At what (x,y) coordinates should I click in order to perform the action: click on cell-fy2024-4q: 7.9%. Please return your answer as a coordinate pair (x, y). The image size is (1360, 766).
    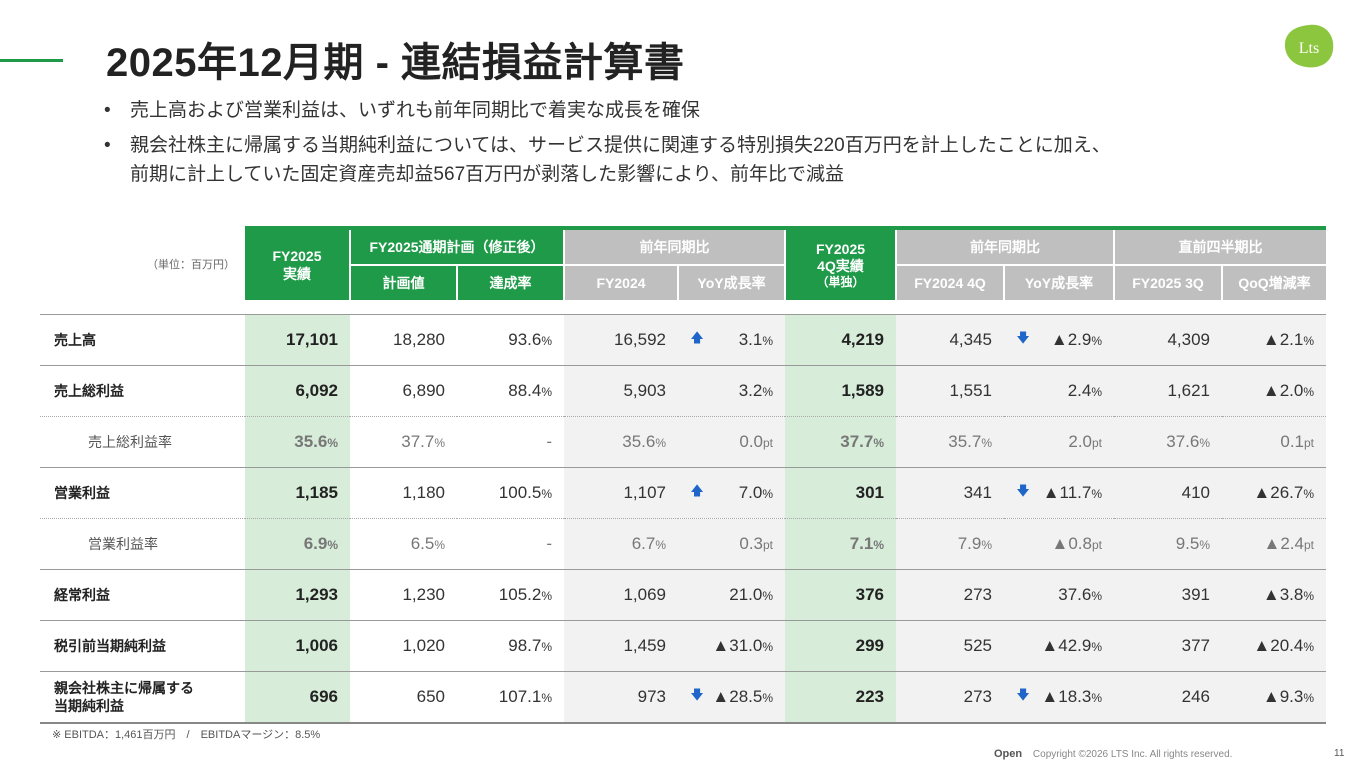
    Looking at the image, I should click on (950, 544).